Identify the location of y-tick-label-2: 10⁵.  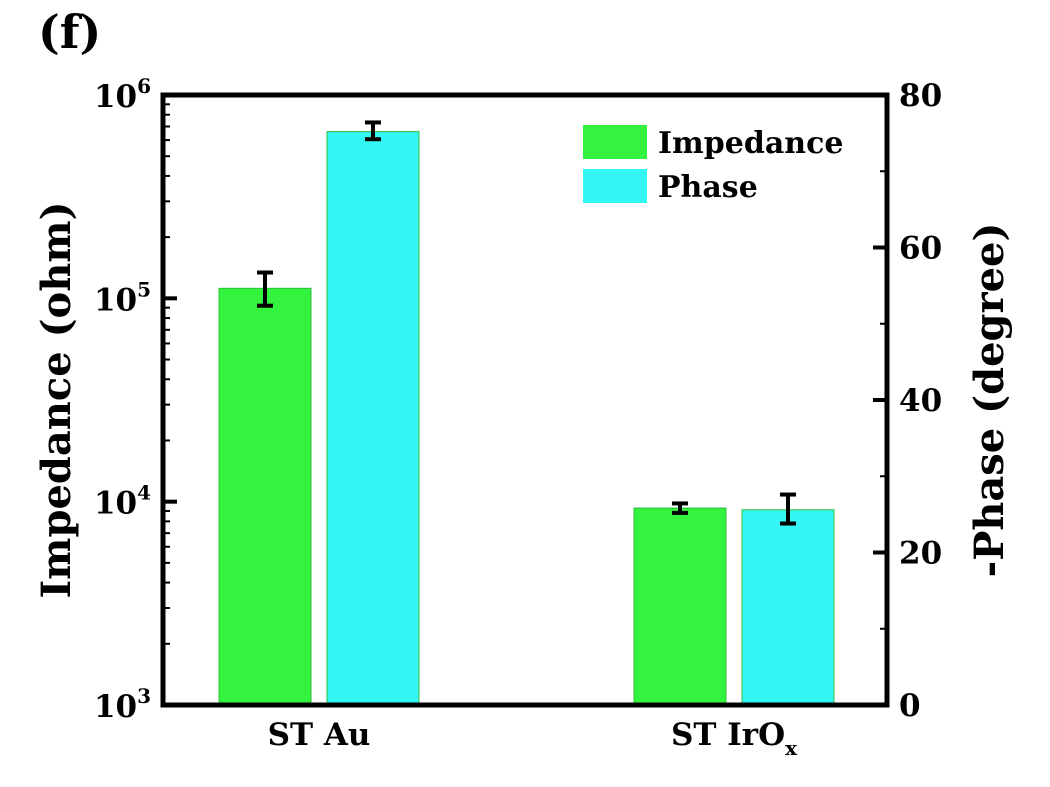
(122, 297).